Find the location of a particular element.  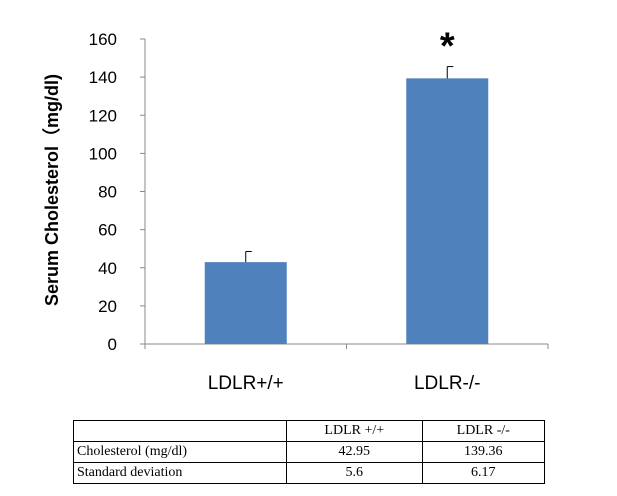

y-tick-label: 60 is located at coordinates (107, 230).